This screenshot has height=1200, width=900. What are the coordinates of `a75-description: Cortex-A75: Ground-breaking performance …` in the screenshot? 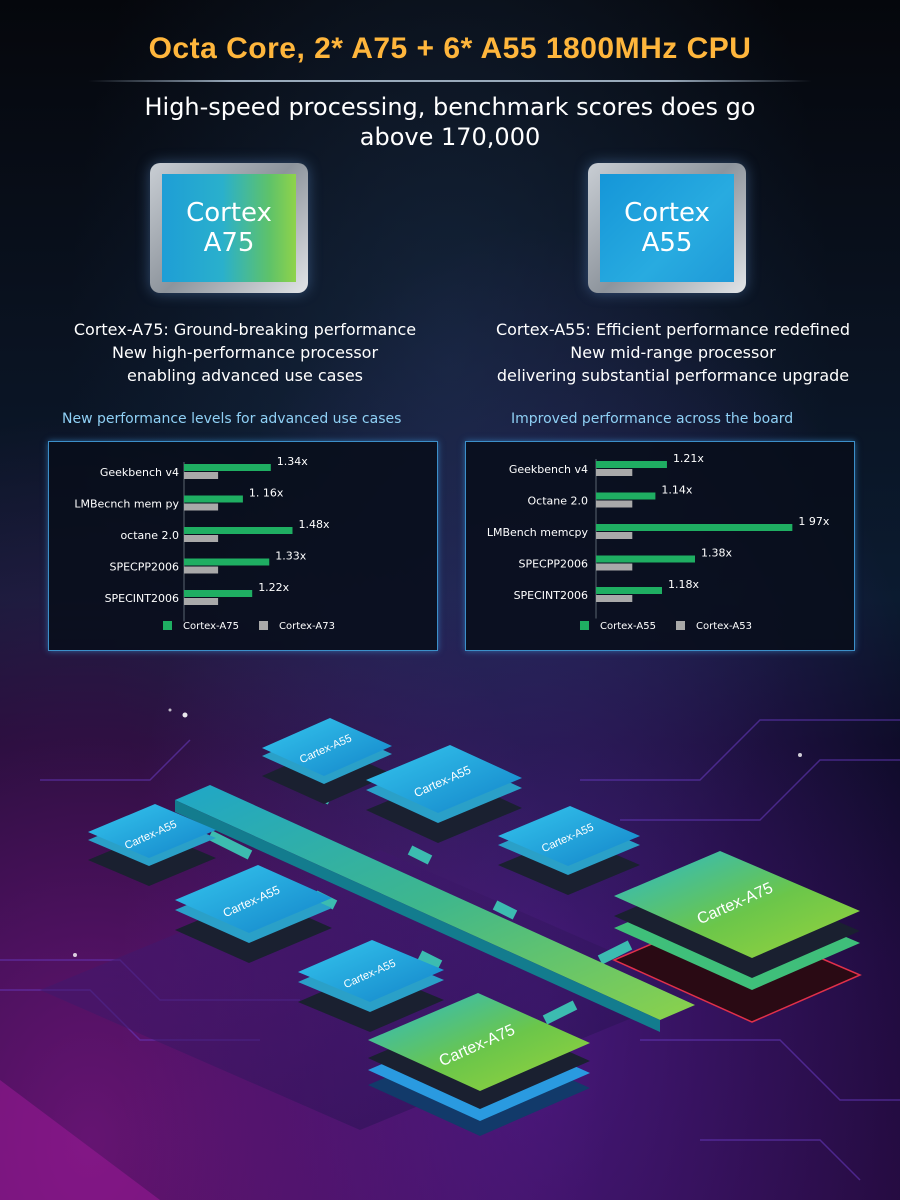 It's located at (245, 352).